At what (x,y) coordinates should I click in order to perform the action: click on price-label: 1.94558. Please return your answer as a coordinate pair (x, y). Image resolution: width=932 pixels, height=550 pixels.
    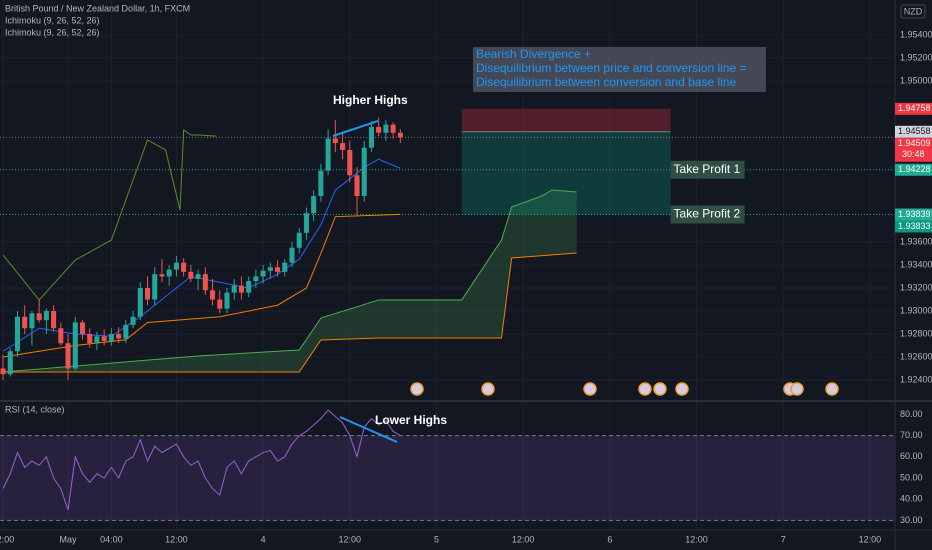
    Looking at the image, I should click on (914, 131).